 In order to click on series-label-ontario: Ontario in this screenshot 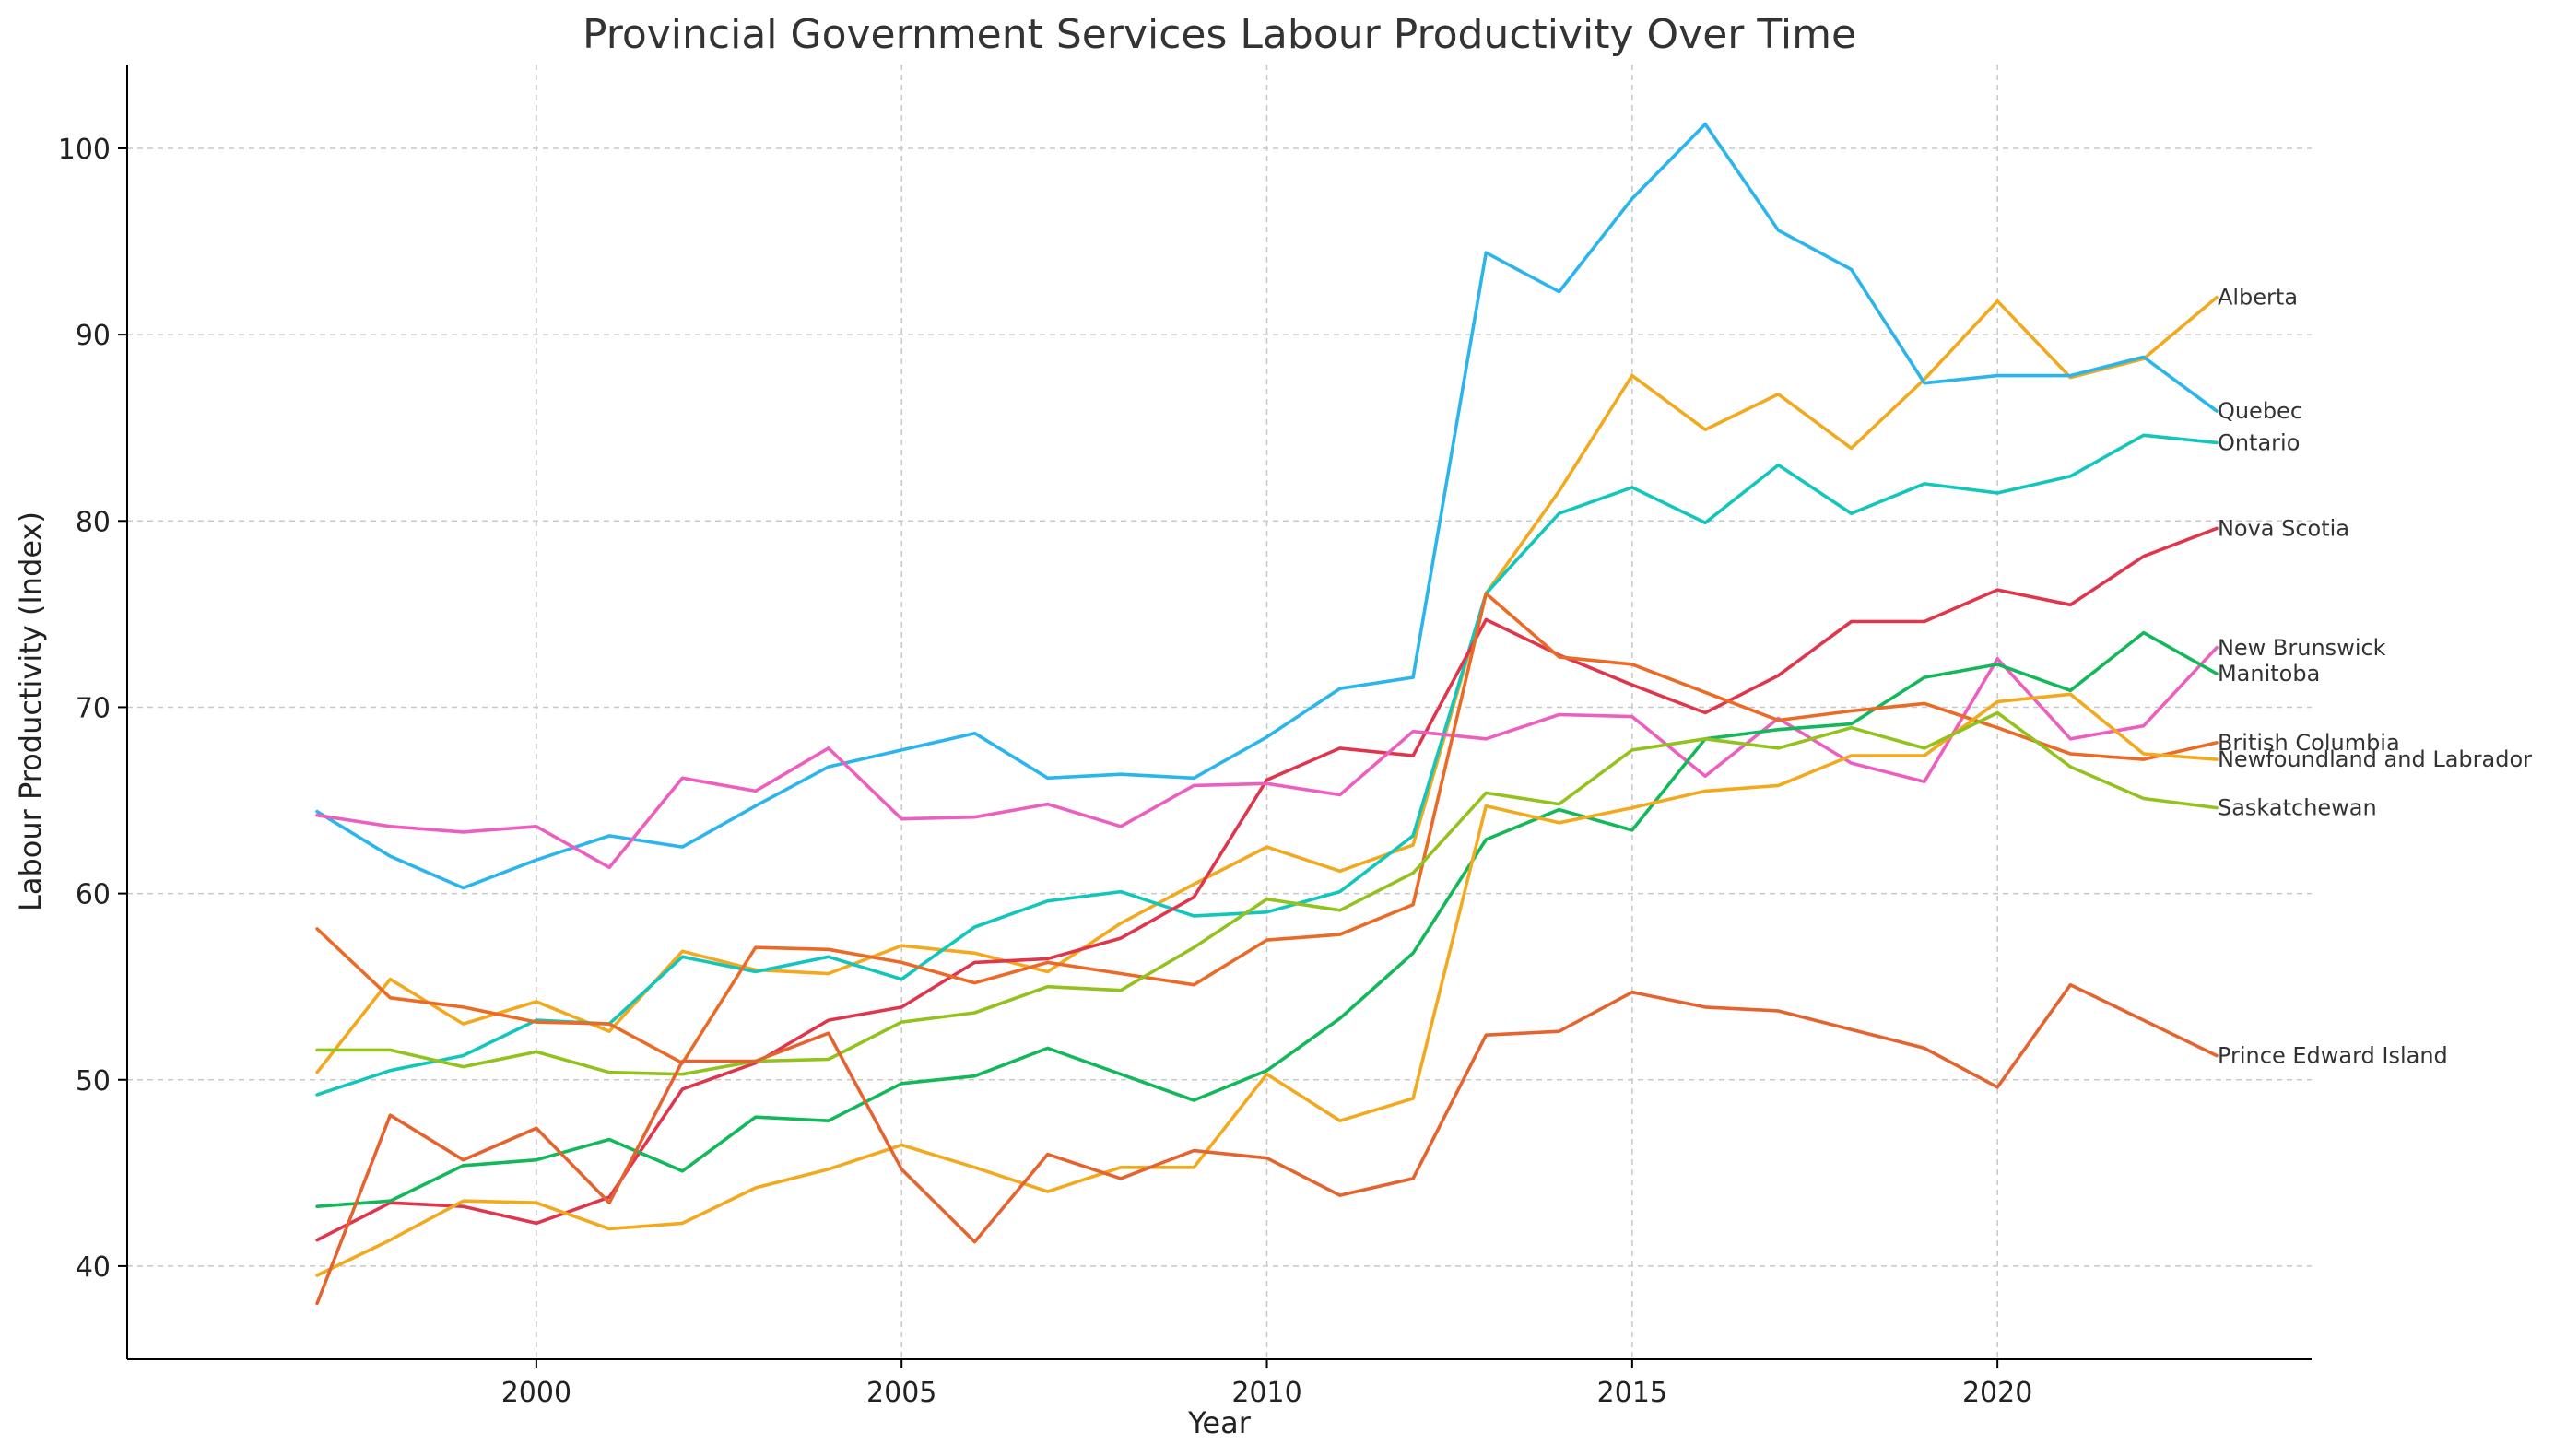, I will do `click(2259, 442)`.